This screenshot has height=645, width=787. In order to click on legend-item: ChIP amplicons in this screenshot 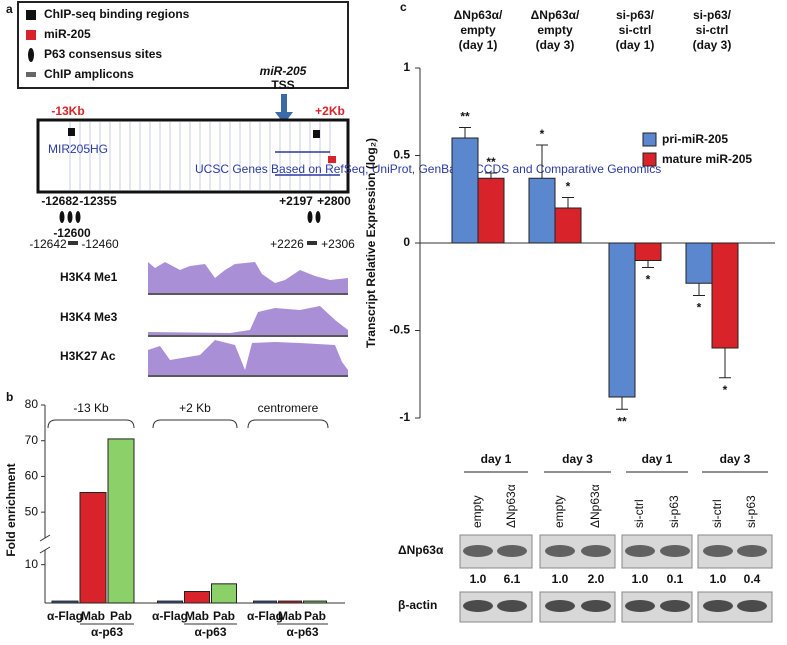, I will do `click(89, 74)`.